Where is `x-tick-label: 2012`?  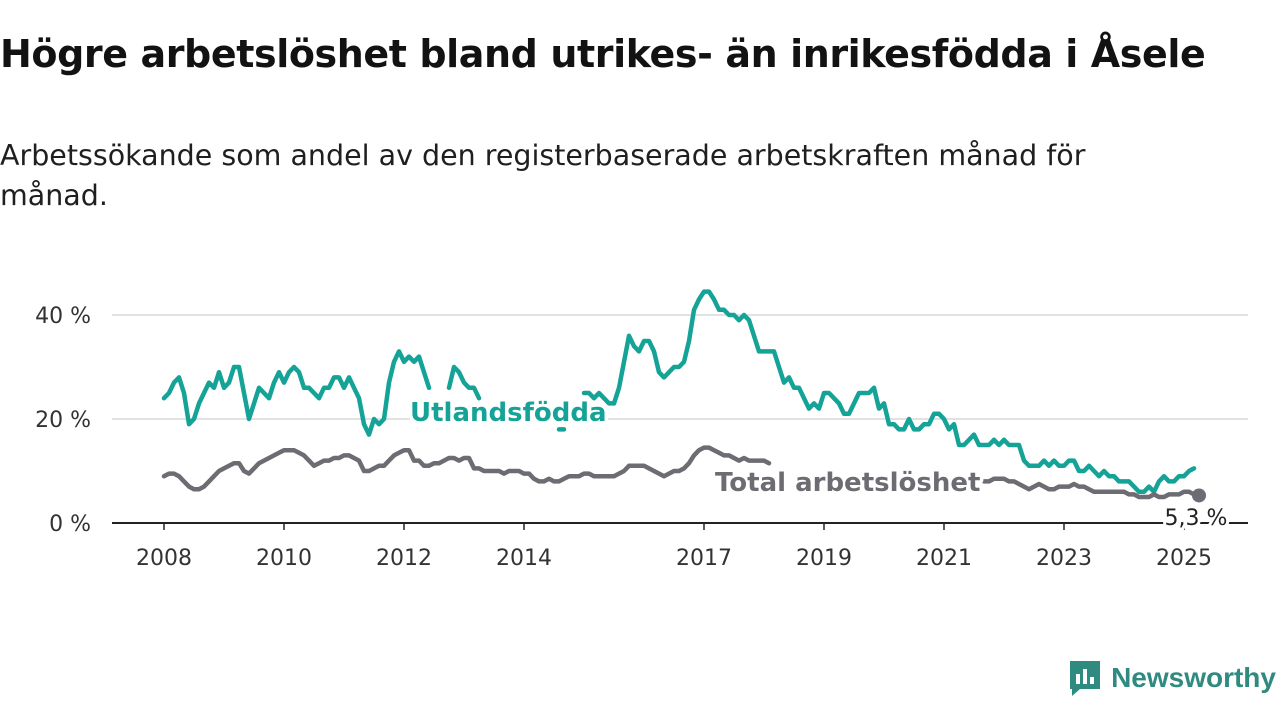 x-tick-label: 2012 is located at coordinates (404, 558).